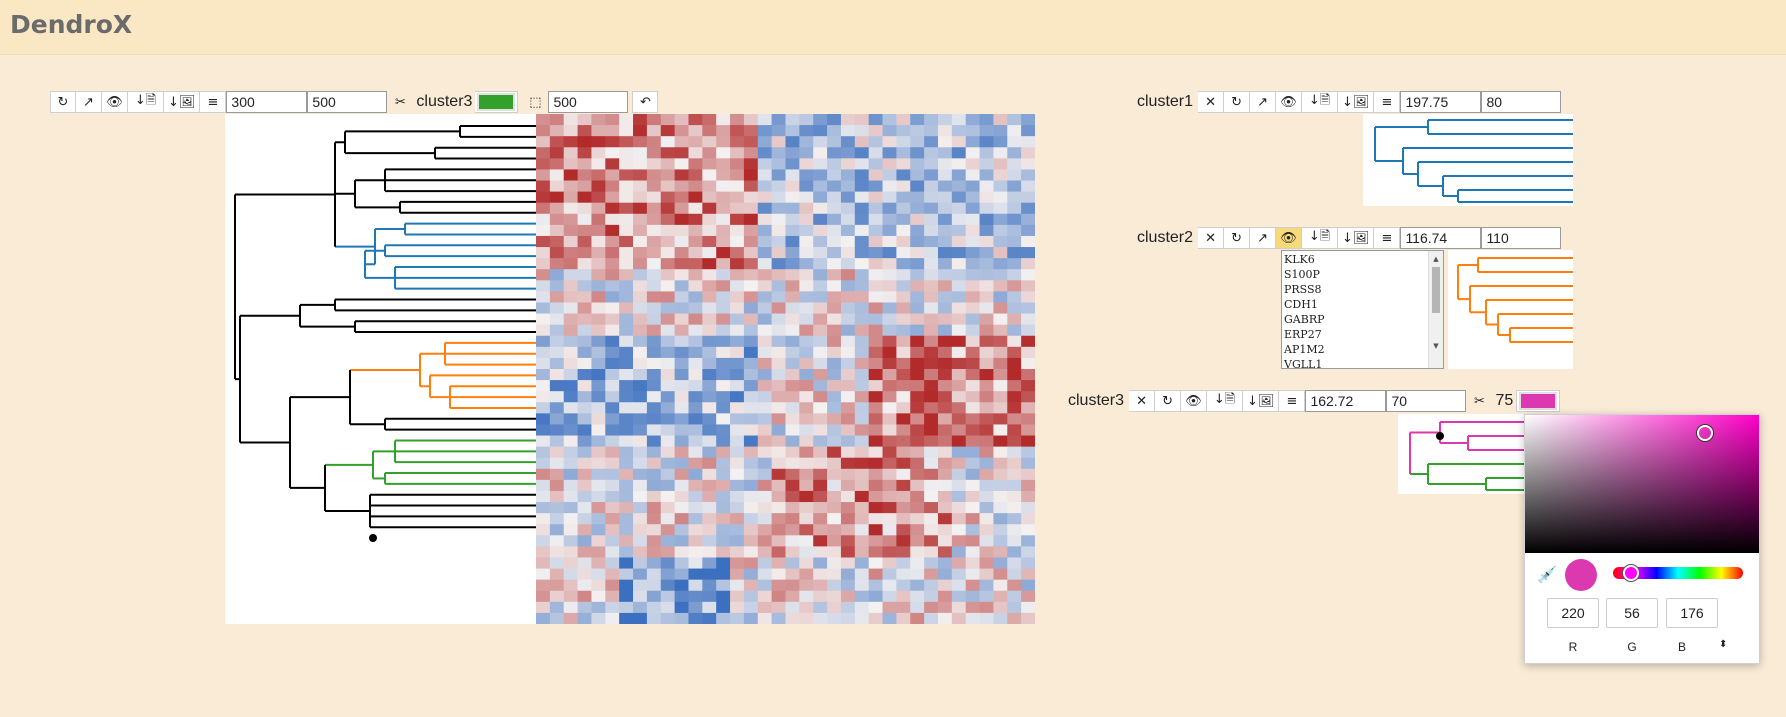 The image size is (1786, 717). What do you see at coordinates (1346, 401) in the screenshot?
I see `cluster3-height-input` at bounding box center [1346, 401].